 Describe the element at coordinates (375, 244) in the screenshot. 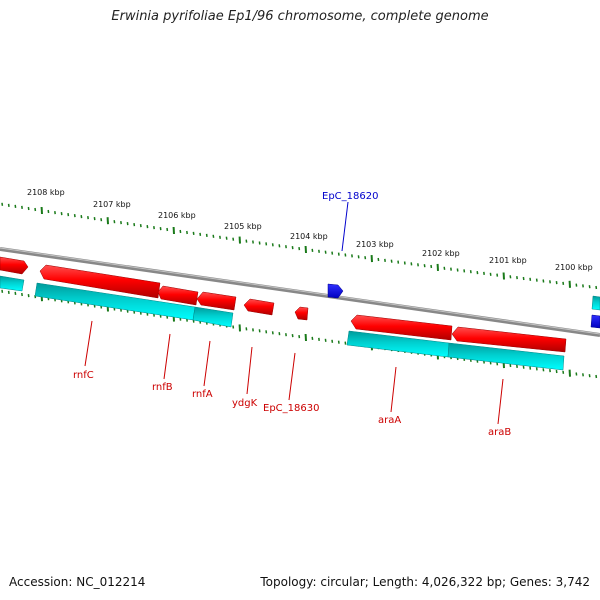

I see `scale-label-2103: 2103 kbp` at that location.